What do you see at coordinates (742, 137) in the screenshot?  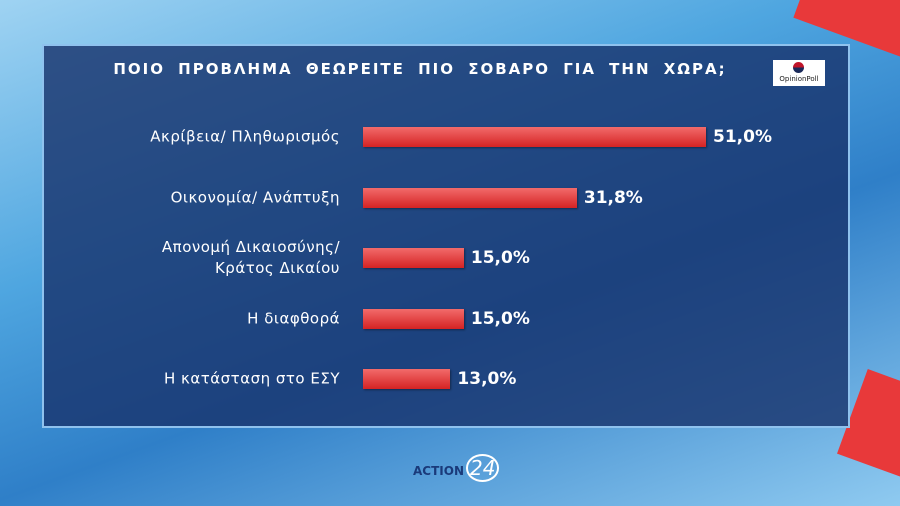 I see `value-label: 51,0%` at bounding box center [742, 137].